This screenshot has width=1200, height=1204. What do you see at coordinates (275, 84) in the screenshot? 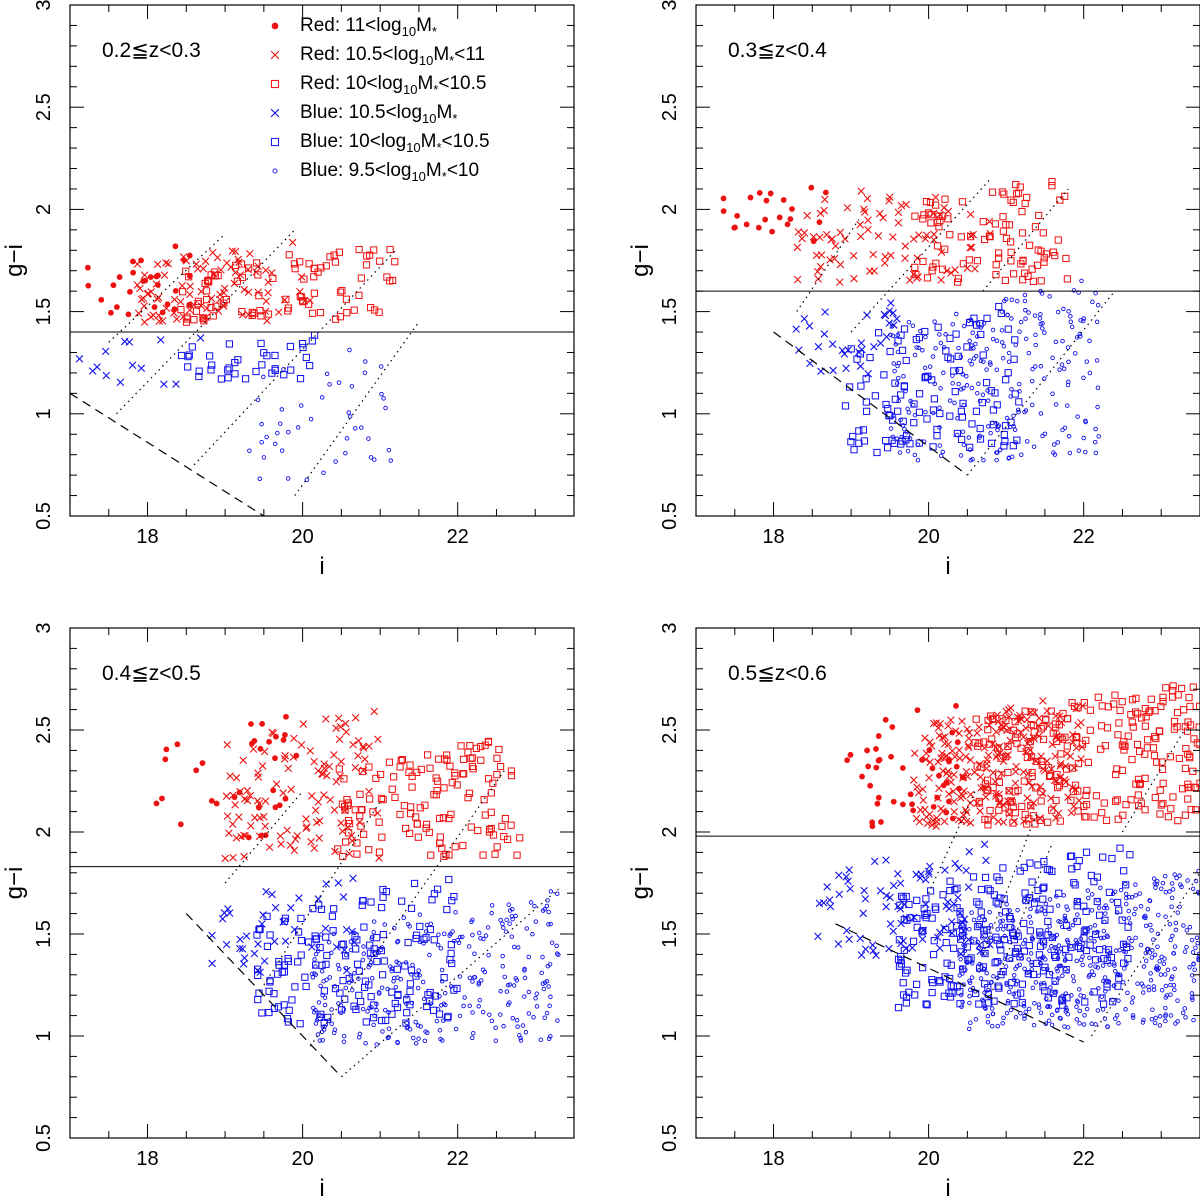
I see `legend-marker-square` at bounding box center [275, 84].